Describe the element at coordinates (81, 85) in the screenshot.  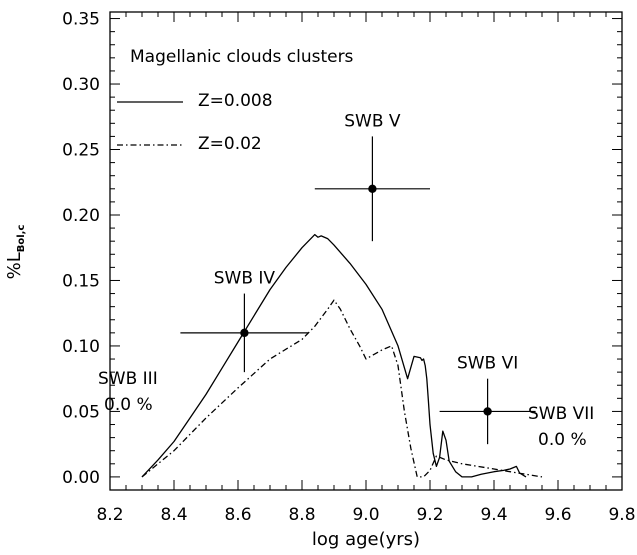
I see `y-tick-label: 0.30` at that location.